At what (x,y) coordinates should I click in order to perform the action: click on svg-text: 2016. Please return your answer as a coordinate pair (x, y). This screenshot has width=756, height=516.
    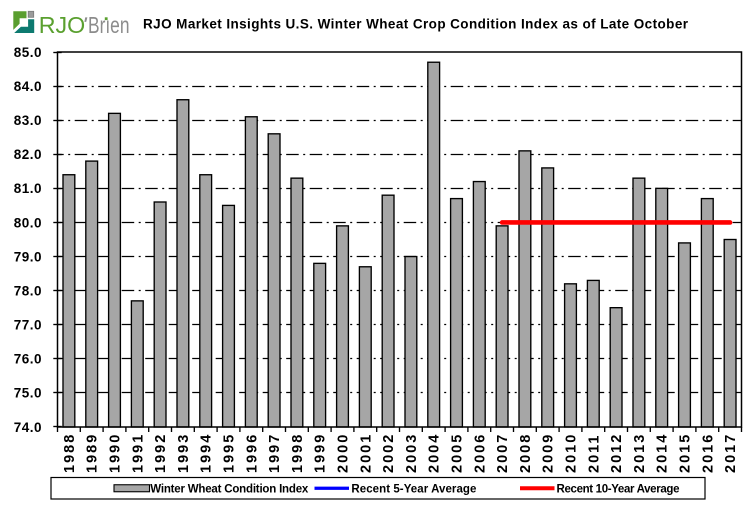
    Looking at the image, I should click on (708, 453).